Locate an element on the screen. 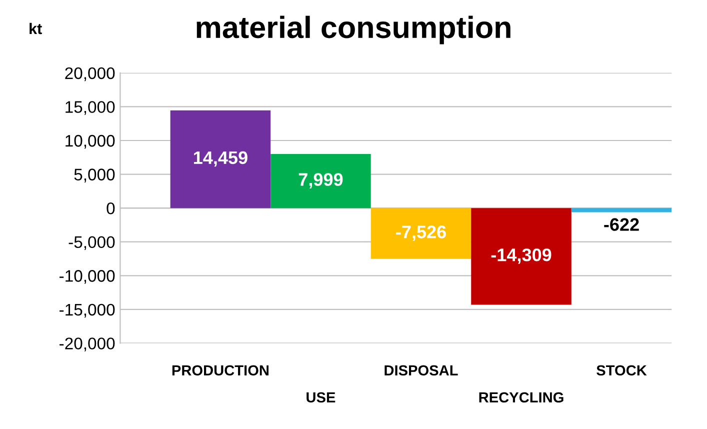 Image resolution: width=707 pixels, height=429 pixels. y-tick-label: 5,000 is located at coordinates (94, 175).